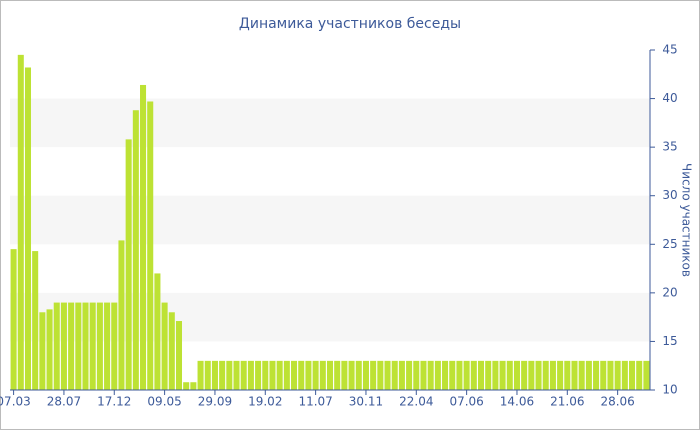 The height and width of the screenshot is (430, 700). Describe the element at coordinates (669, 292) in the screenshot. I see `y-tick-label: 20` at that location.